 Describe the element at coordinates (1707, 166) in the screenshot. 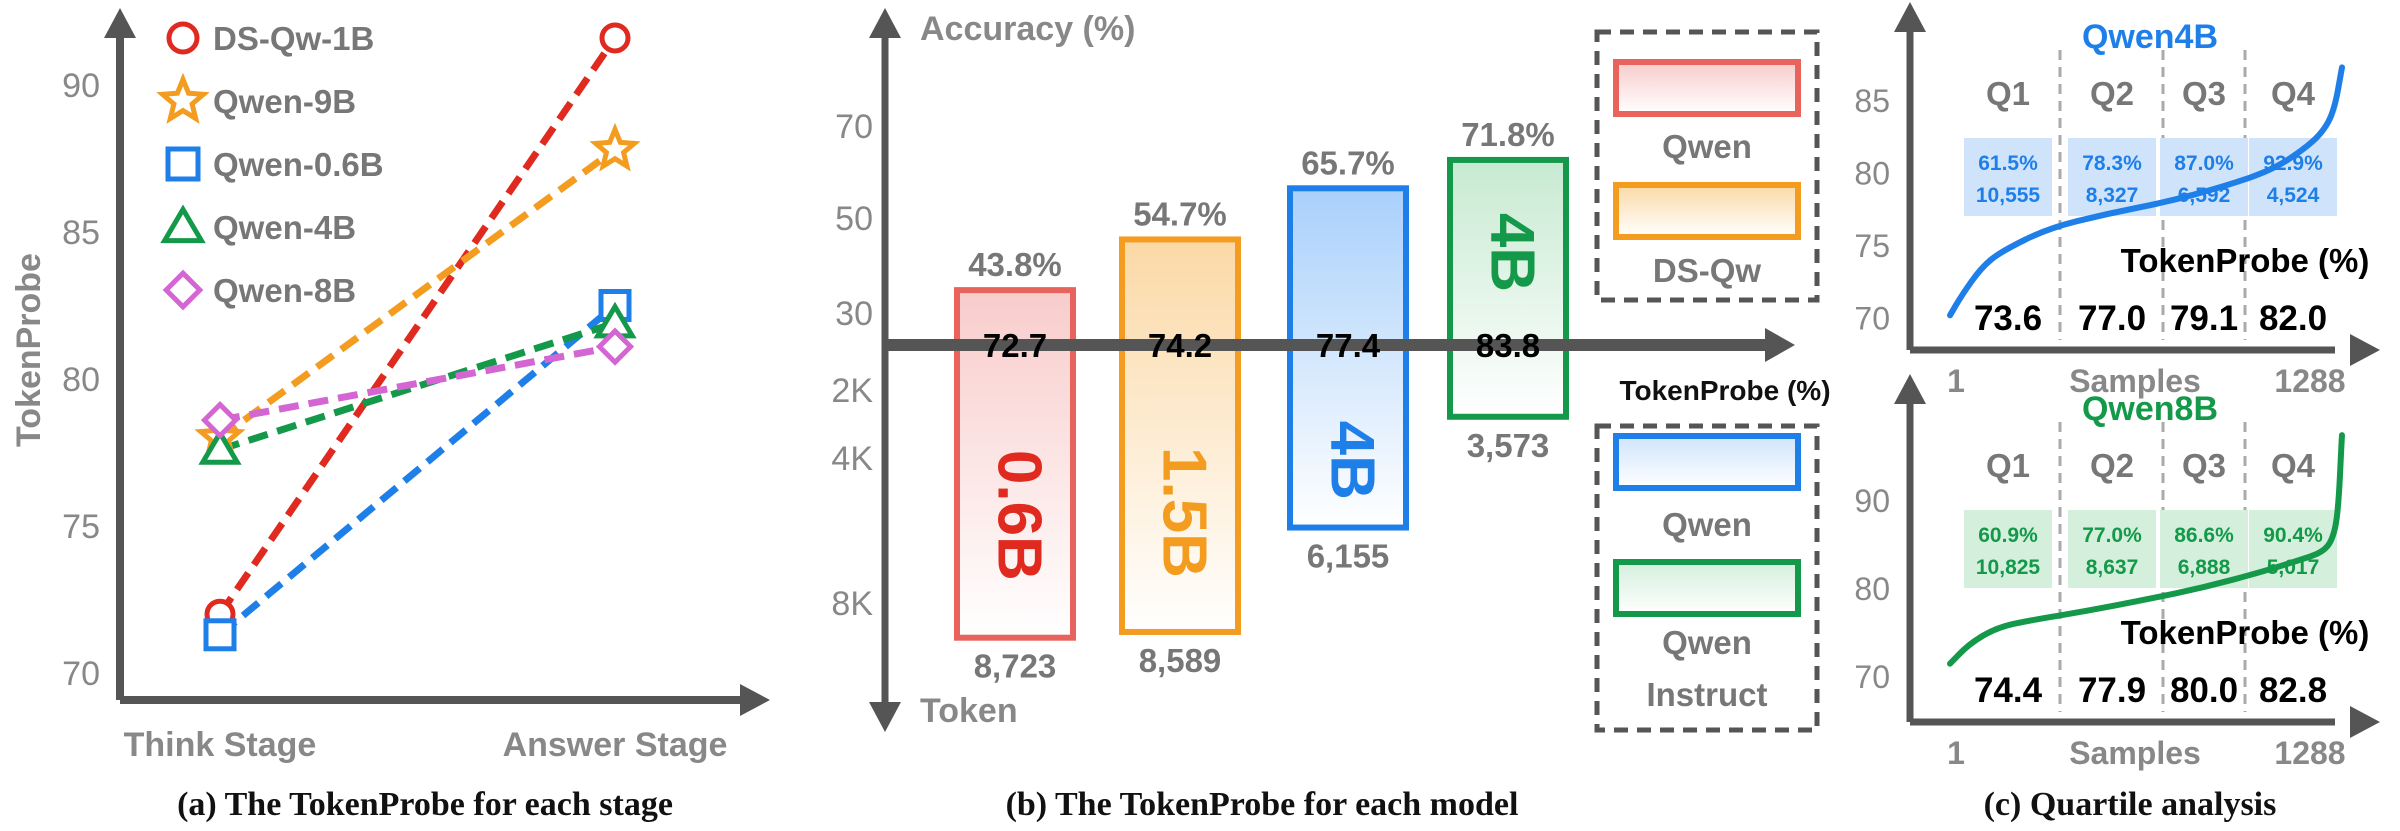

I see `b-legend-upper-frame` at that location.